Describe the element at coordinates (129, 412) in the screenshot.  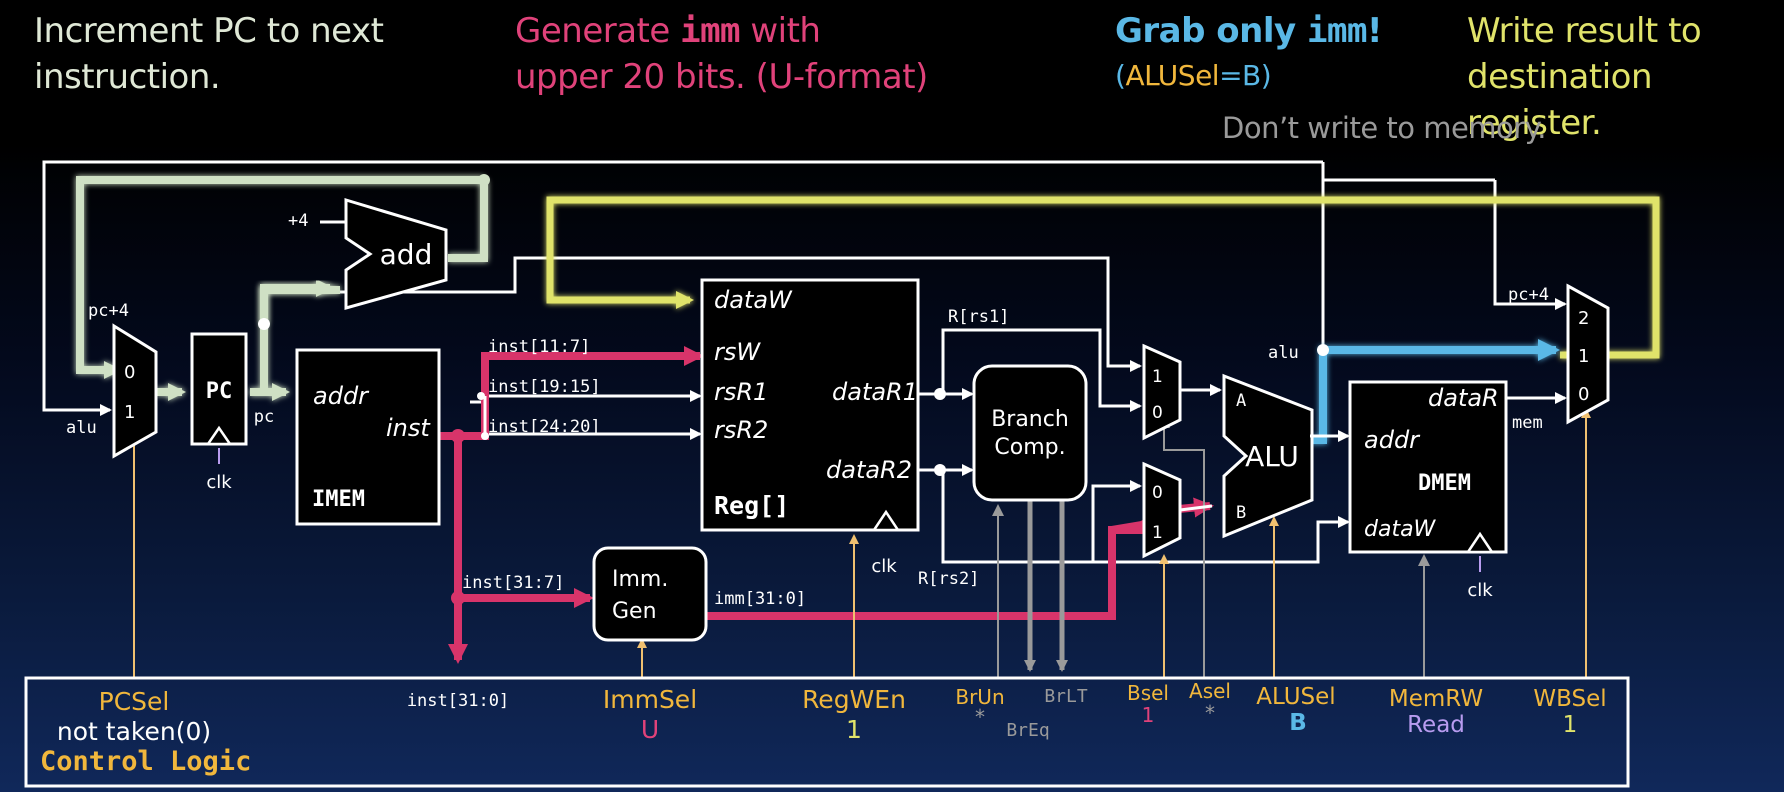
I see `pc-mux-1-label: 1` at that location.